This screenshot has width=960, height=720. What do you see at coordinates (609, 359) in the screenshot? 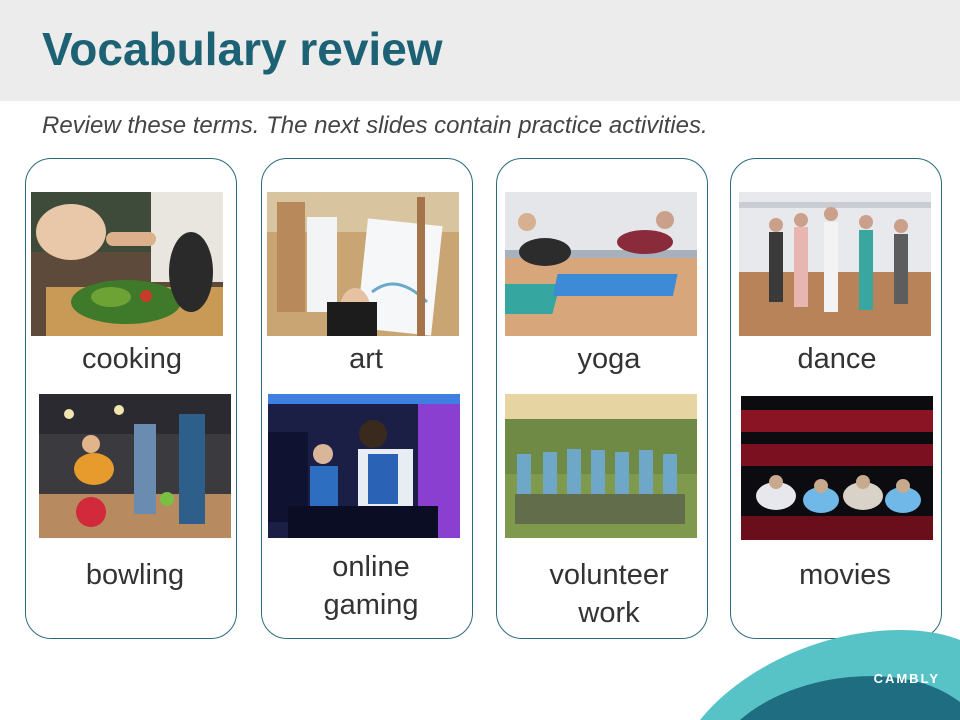
I see `term-yoga: yoga` at bounding box center [609, 359].